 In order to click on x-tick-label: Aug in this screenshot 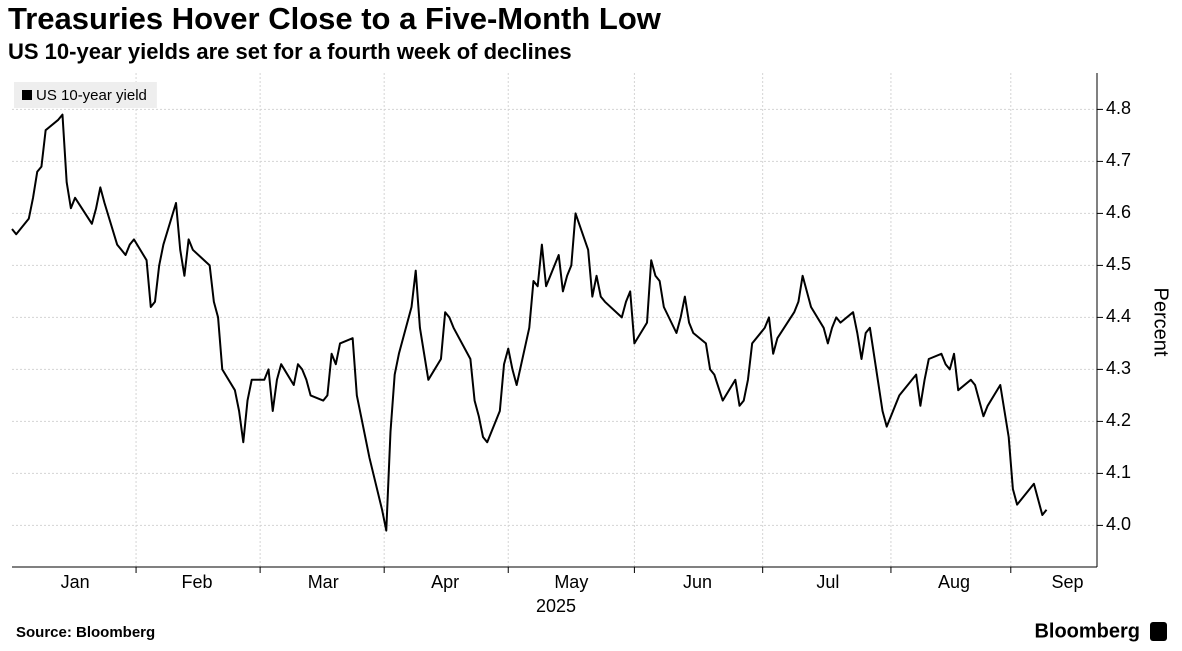, I will do `click(954, 582)`.